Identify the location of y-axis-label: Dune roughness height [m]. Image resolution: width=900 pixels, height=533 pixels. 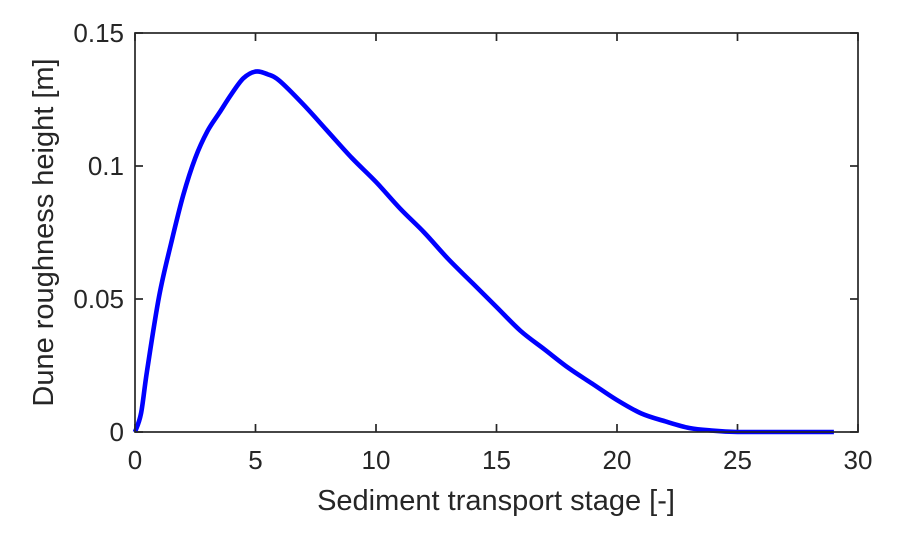
(44, 232).